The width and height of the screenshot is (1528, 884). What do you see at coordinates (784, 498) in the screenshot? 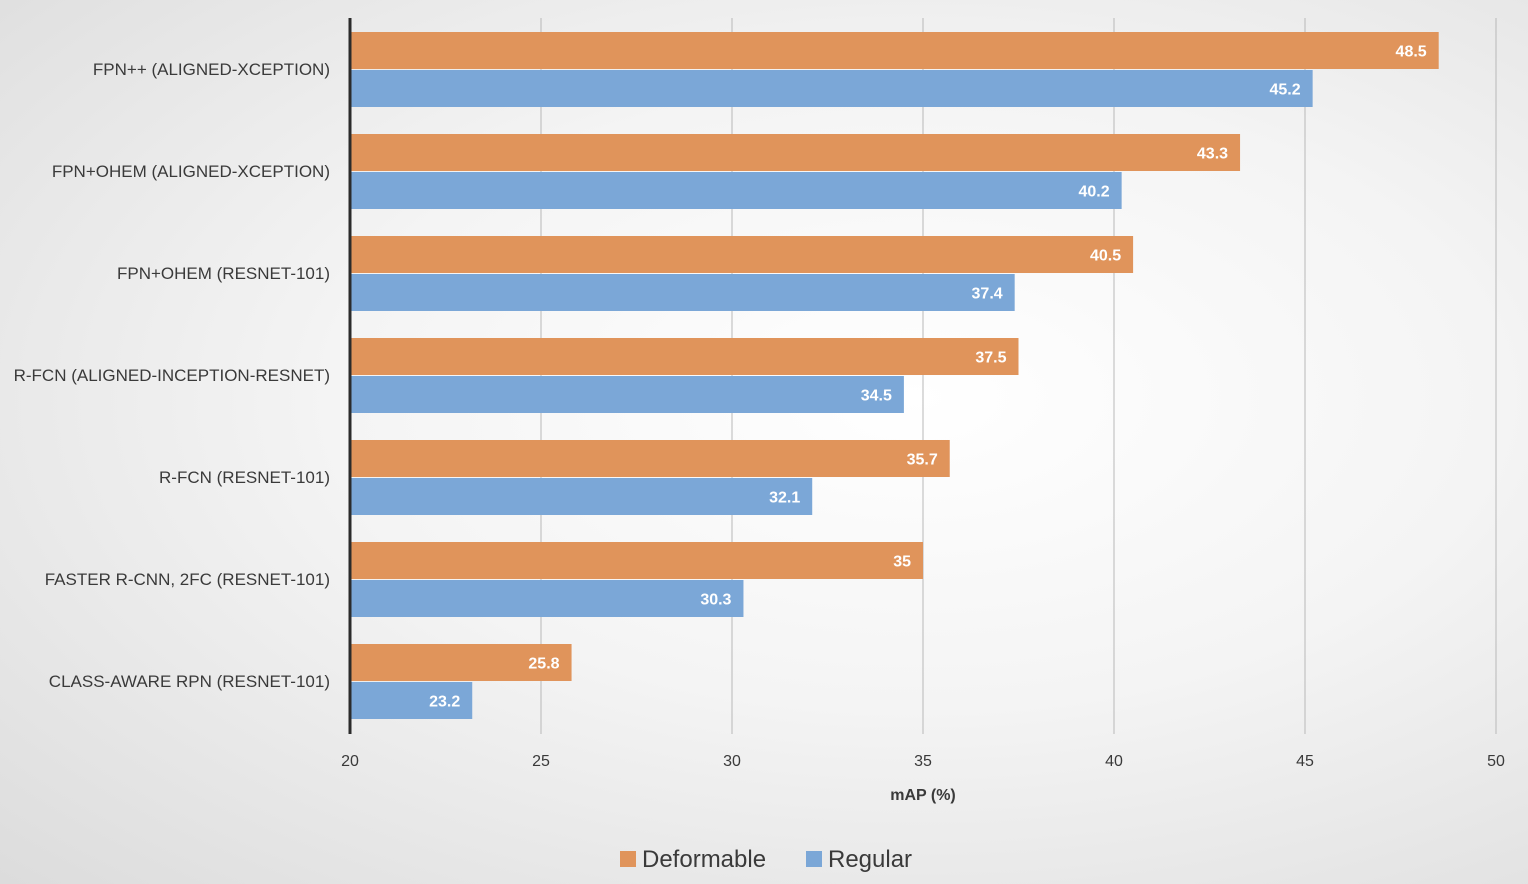
I see `regular-data-label: 32.1` at bounding box center [784, 498].